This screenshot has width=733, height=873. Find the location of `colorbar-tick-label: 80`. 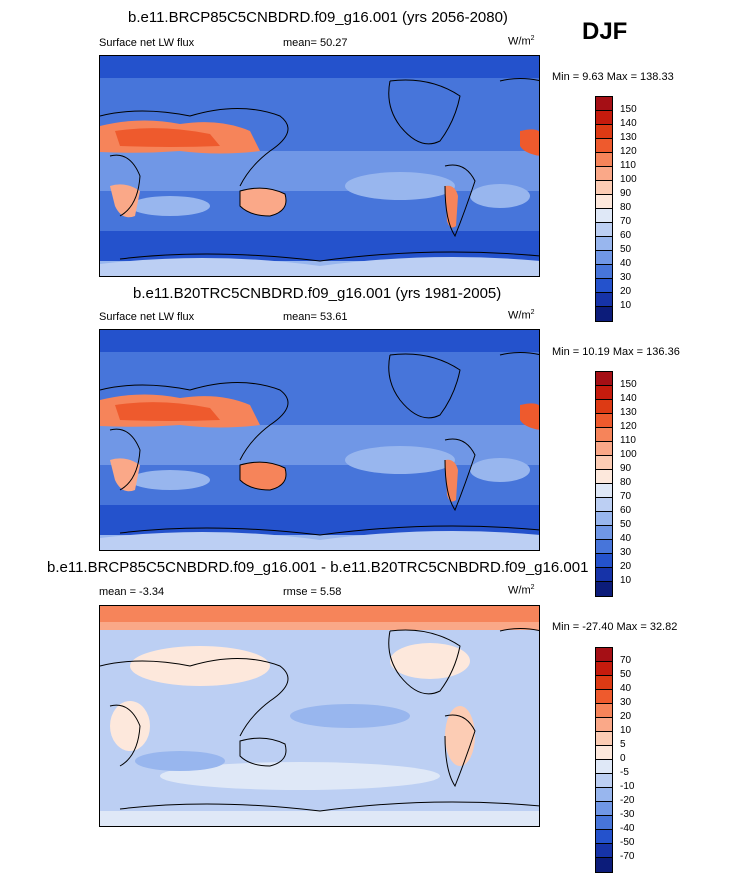

colorbar-tick-label: 80 is located at coordinates (626, 482).